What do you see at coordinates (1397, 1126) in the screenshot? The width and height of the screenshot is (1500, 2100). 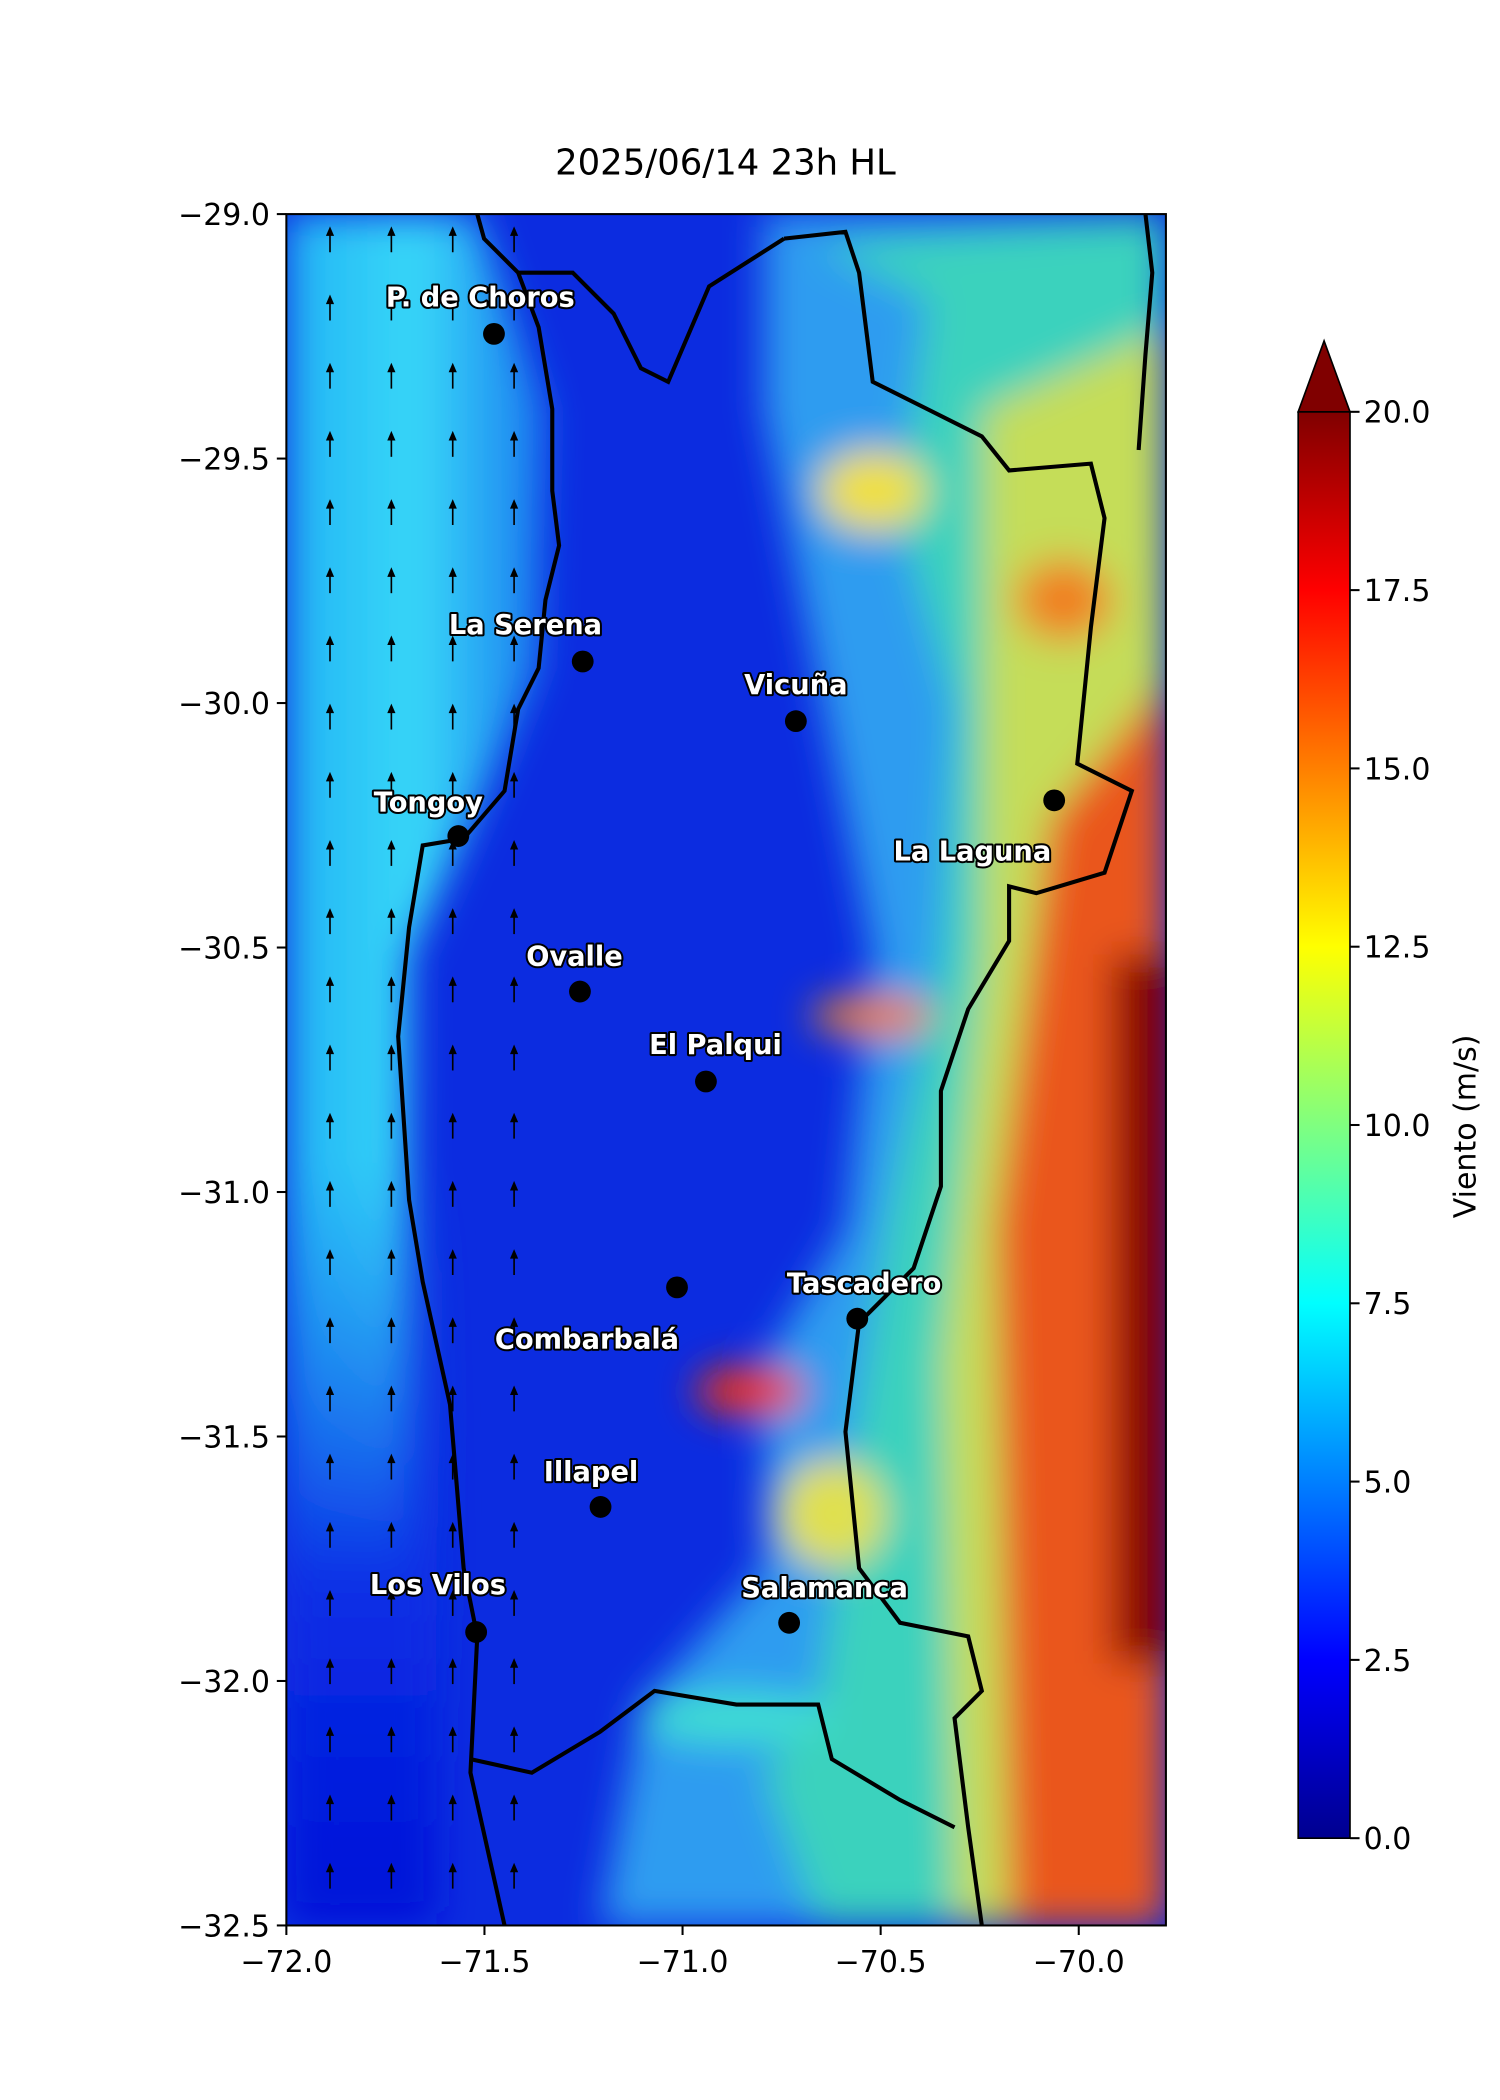 I see `colorbar-tick-label: 10.0` at bounding box center [1397, 1126].